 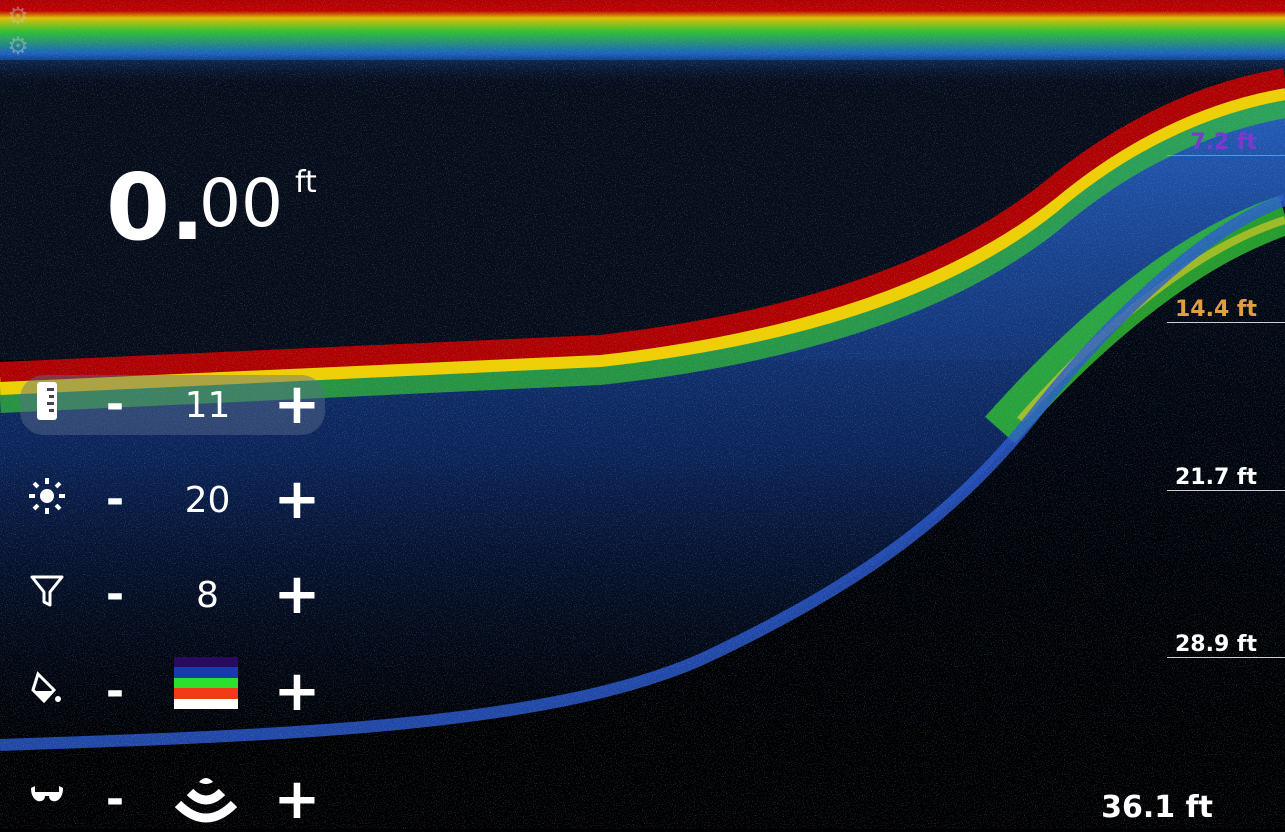 I want to click on view-decrease-button: -, so click(x=115, y=799).